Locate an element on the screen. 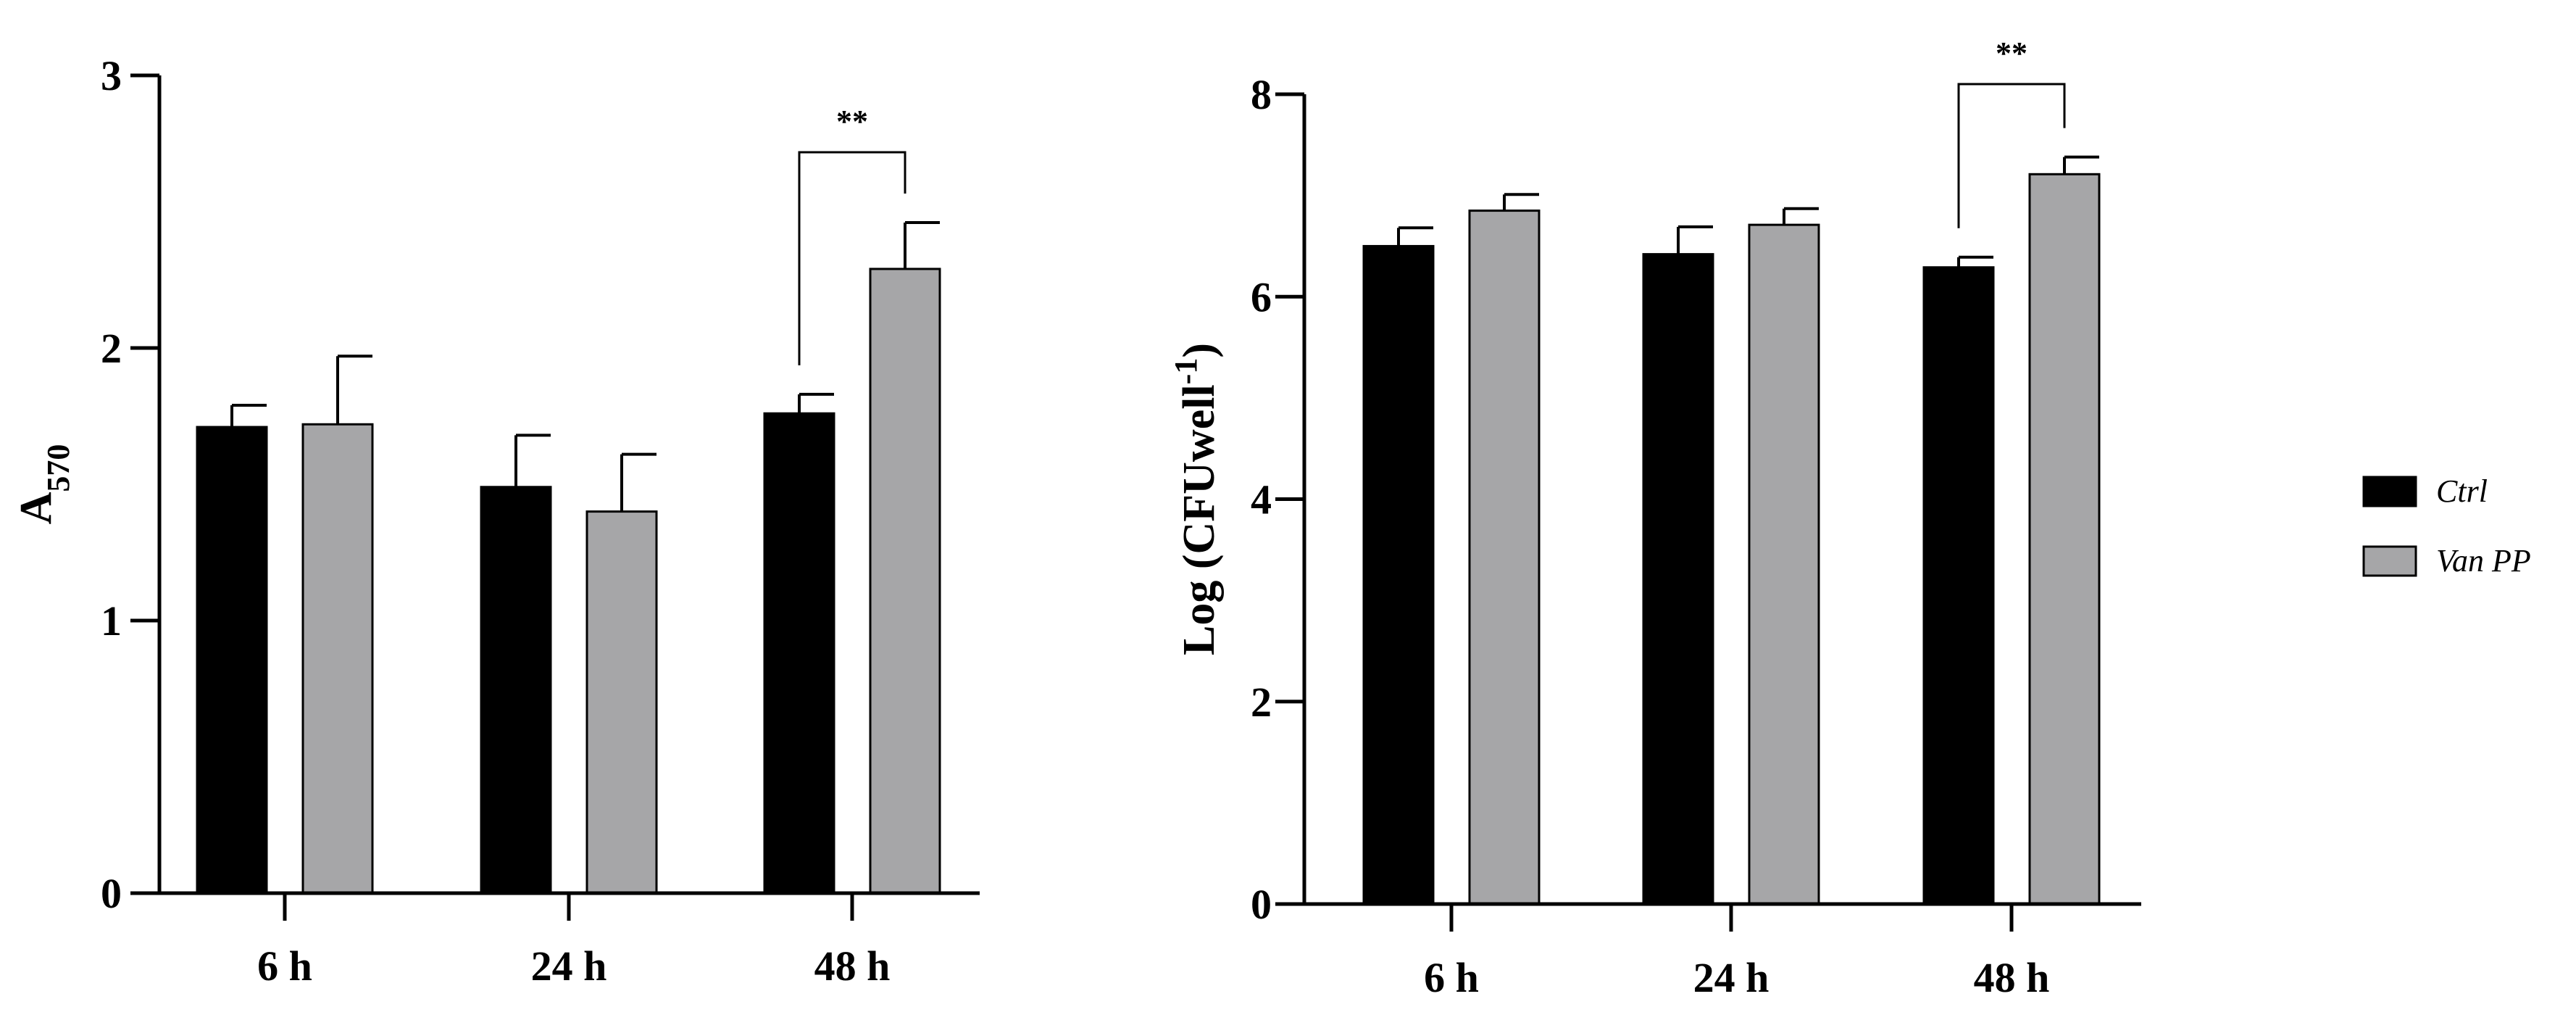 The image size is (2576, 1028). legend-swatch-van-pp is located at coordinates (2389, 561).